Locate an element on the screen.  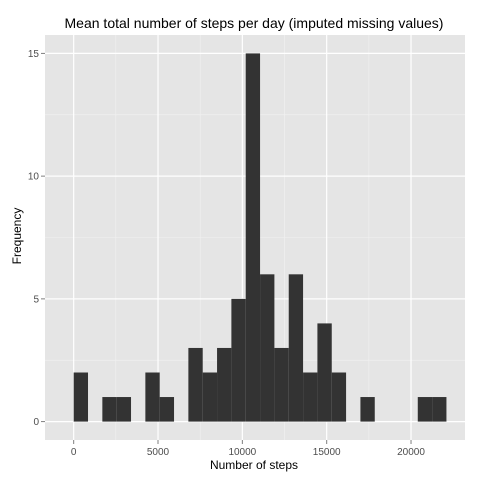
y-axis-title: Frequency is located at coordinates (17, 236).